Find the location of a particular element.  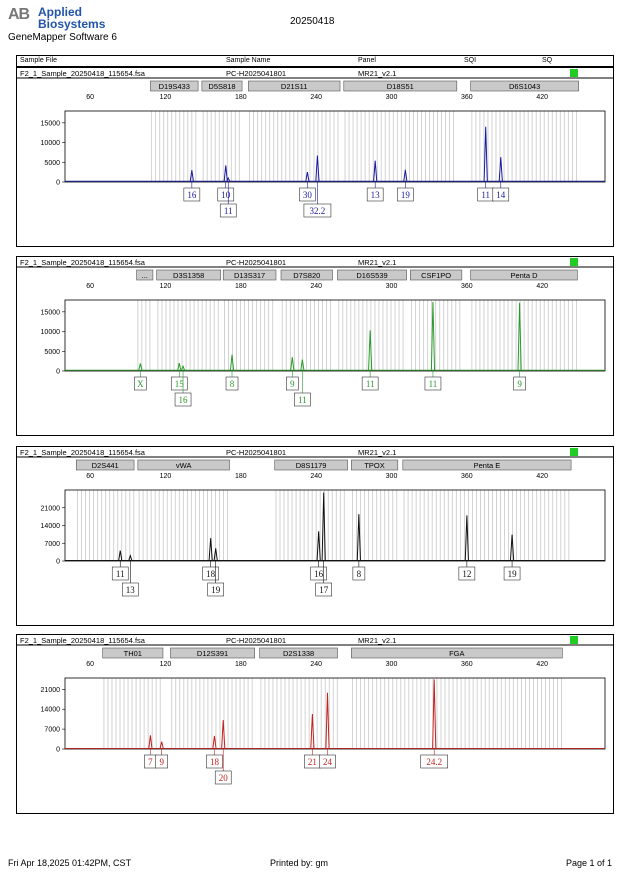

col-sq: SQ is located at coordinates (547, 60).